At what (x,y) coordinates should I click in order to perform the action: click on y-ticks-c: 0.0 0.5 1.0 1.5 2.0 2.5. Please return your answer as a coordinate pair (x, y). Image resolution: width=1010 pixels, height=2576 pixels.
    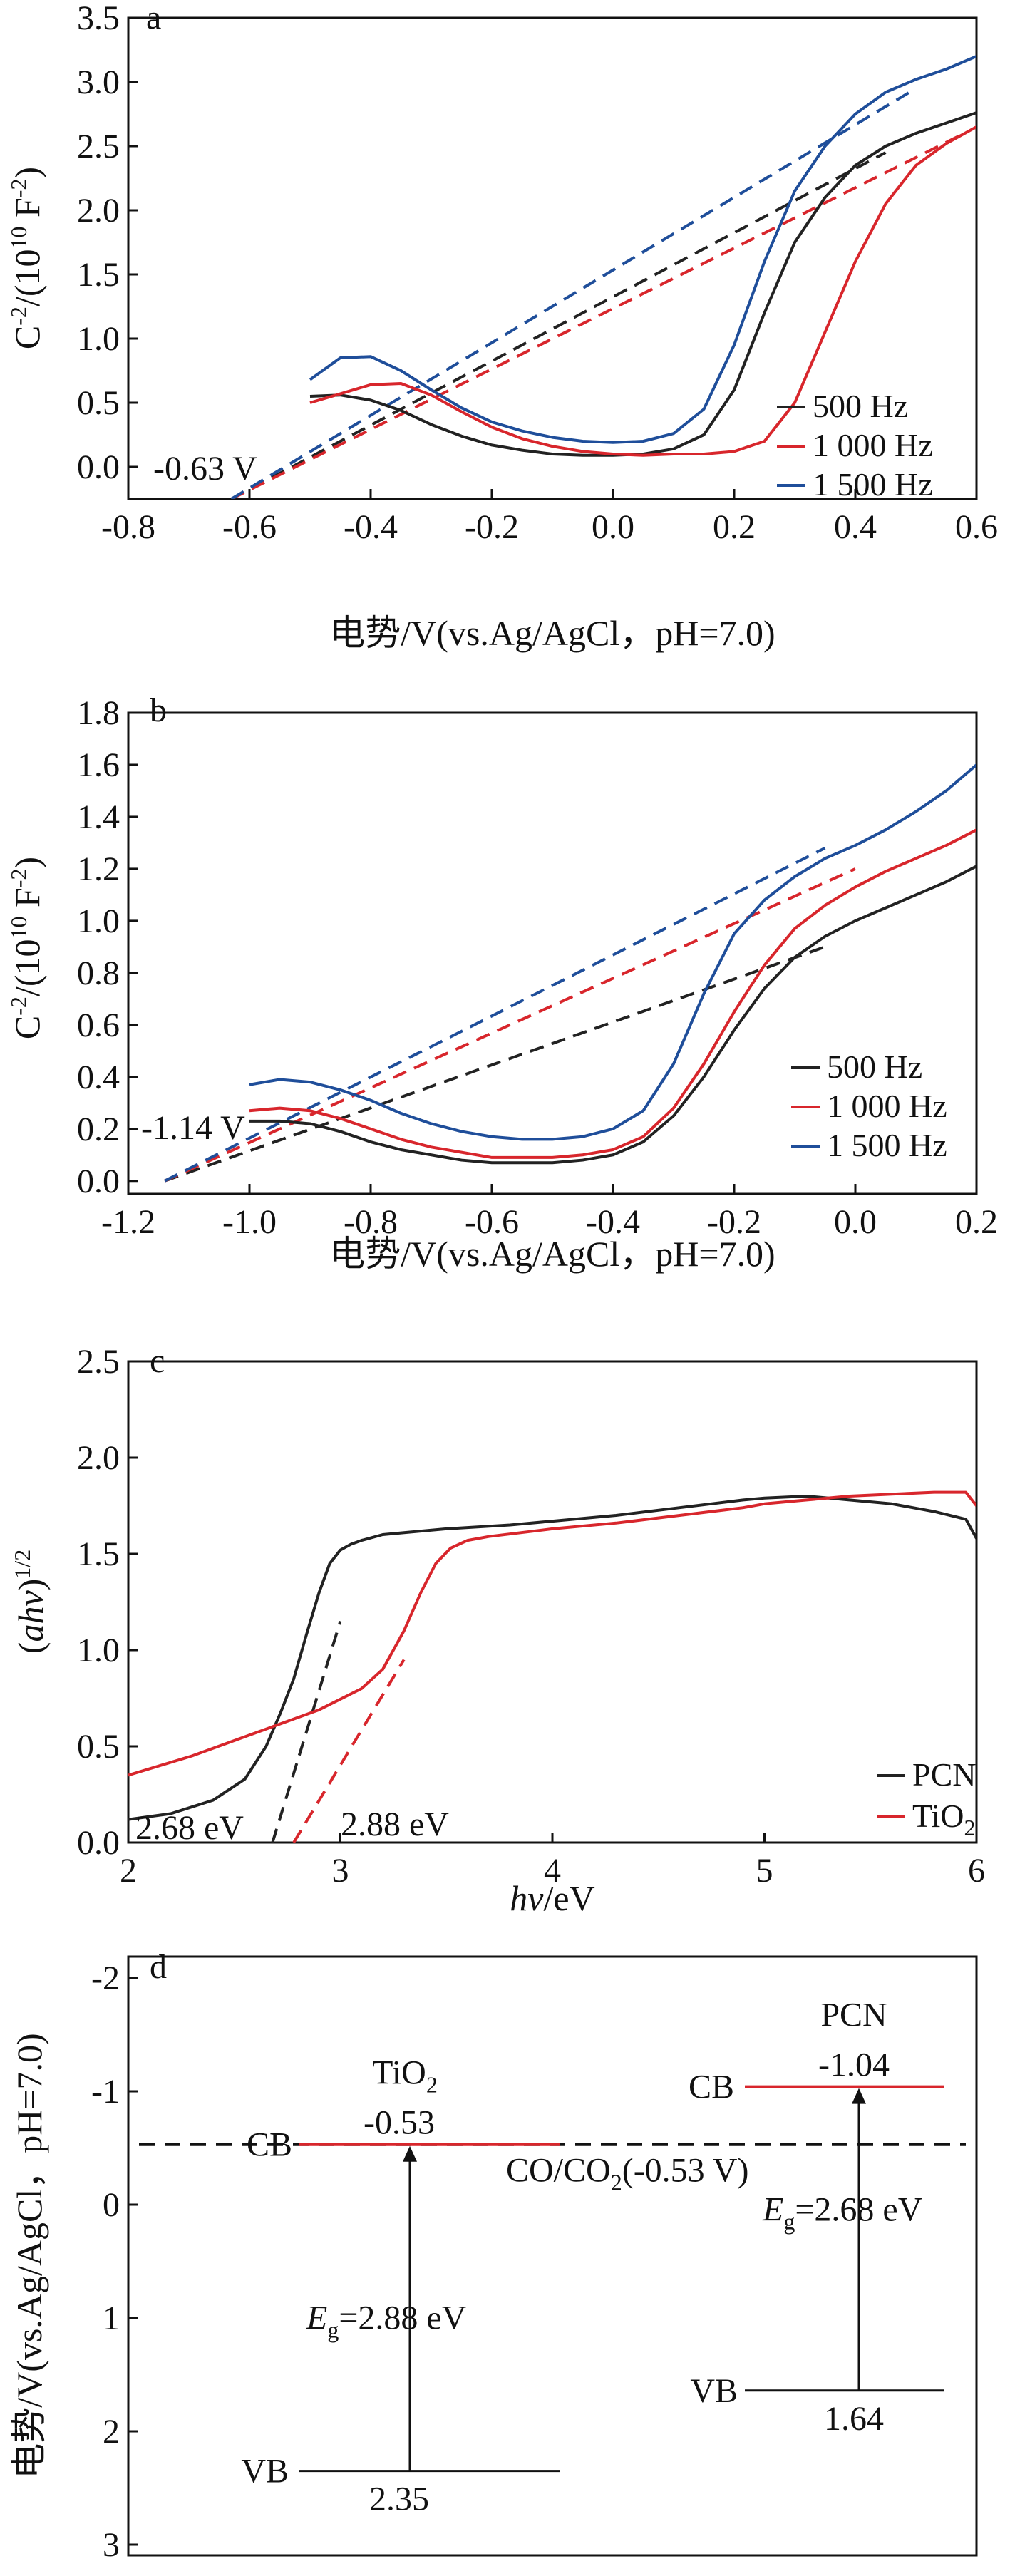
    Looking at the image, I should click on (108, 1602).